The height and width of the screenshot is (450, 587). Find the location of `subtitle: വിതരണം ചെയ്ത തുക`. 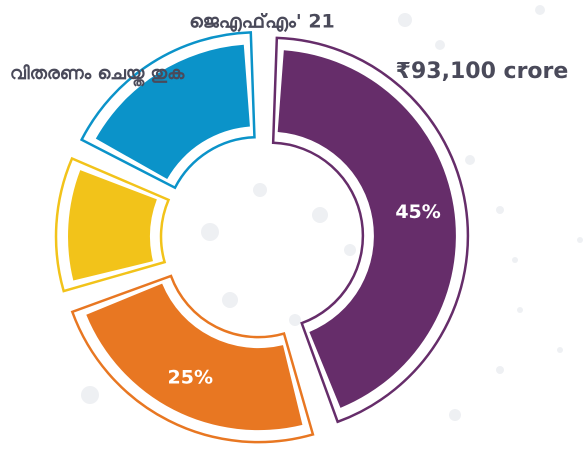

subtitle: വിതരണം ചെയ്ത തുക is located at coordinates (97, 75).